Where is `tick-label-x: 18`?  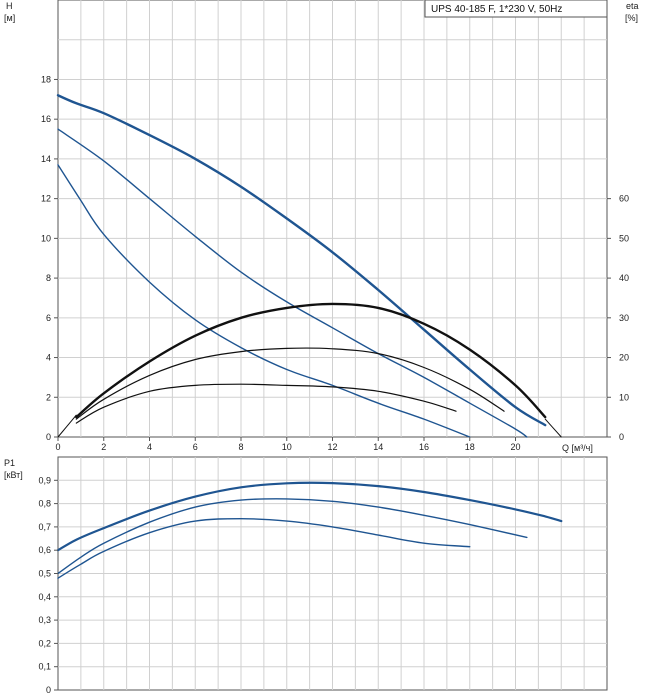
tick-label-x: 18 is located at coordinates (470, 447).